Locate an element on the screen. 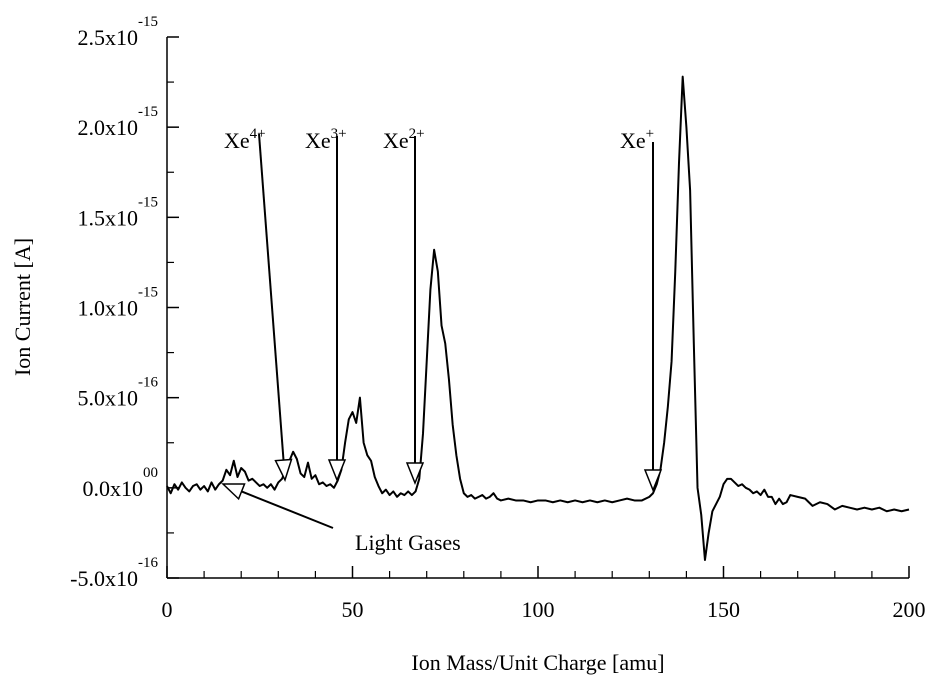  annotation-text: Light Gases is located at coordinates (408, 542).